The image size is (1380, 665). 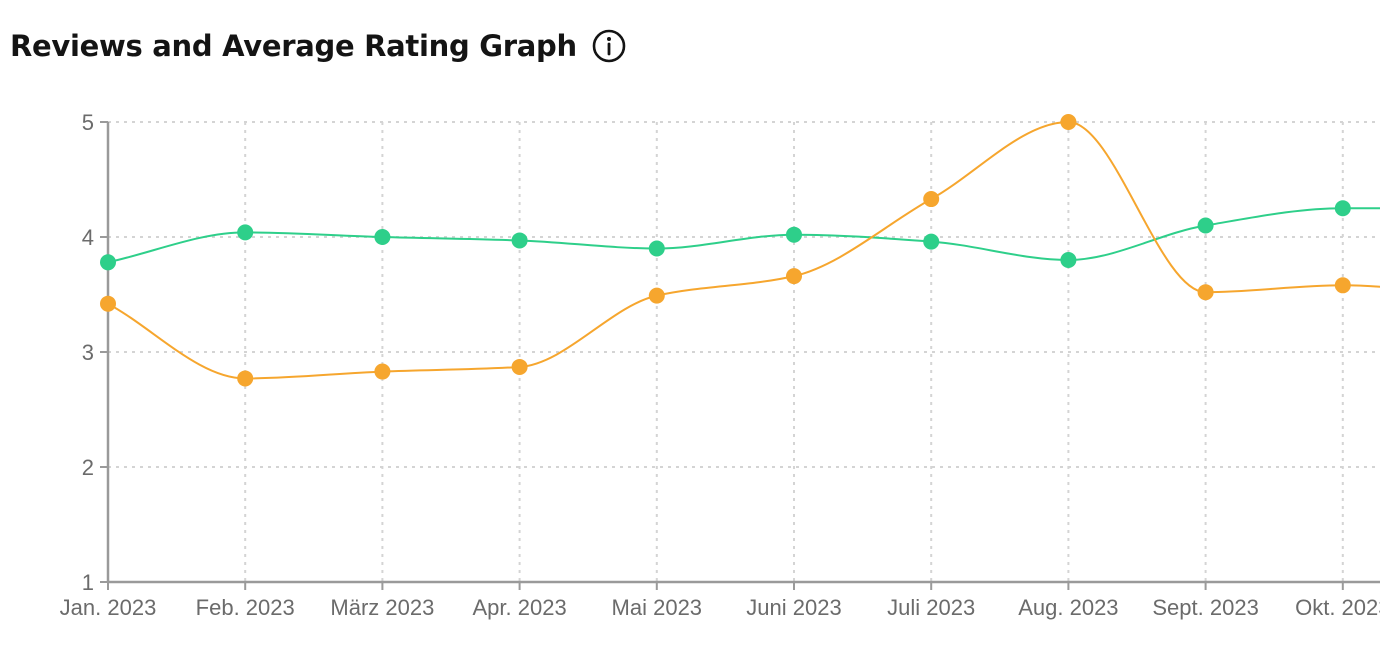 I want to click on y-tick-label: 2, so click(x=88, y=467).